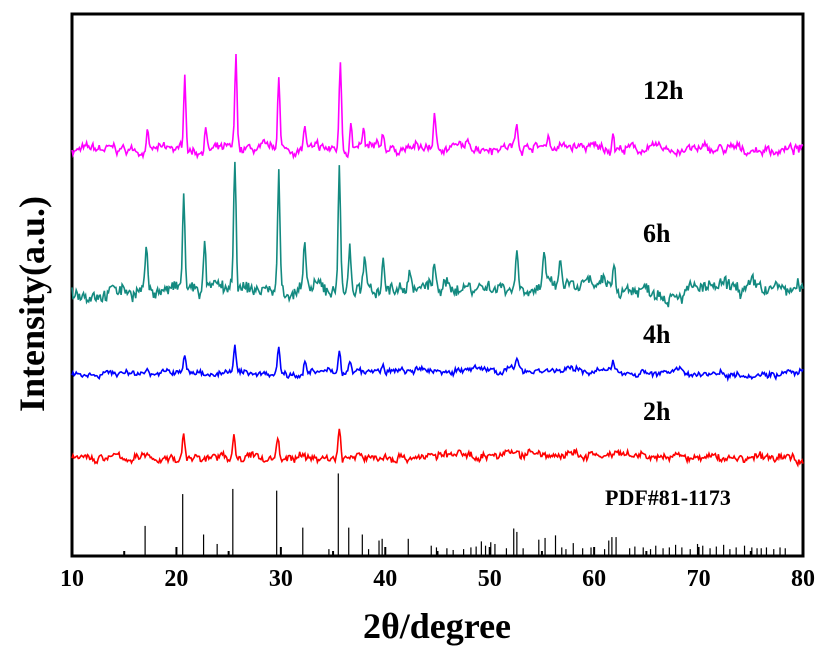  Describe the element at coordinates (176, 579) in the screenshot. I see `x-tick-label: 20` at that location.